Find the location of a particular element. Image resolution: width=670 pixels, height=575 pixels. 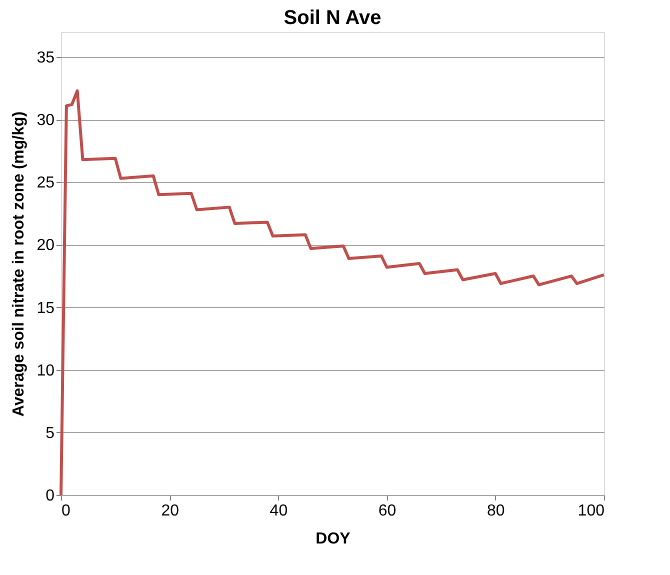

y-tick-label: 5 is located at coordinates (50, 433).